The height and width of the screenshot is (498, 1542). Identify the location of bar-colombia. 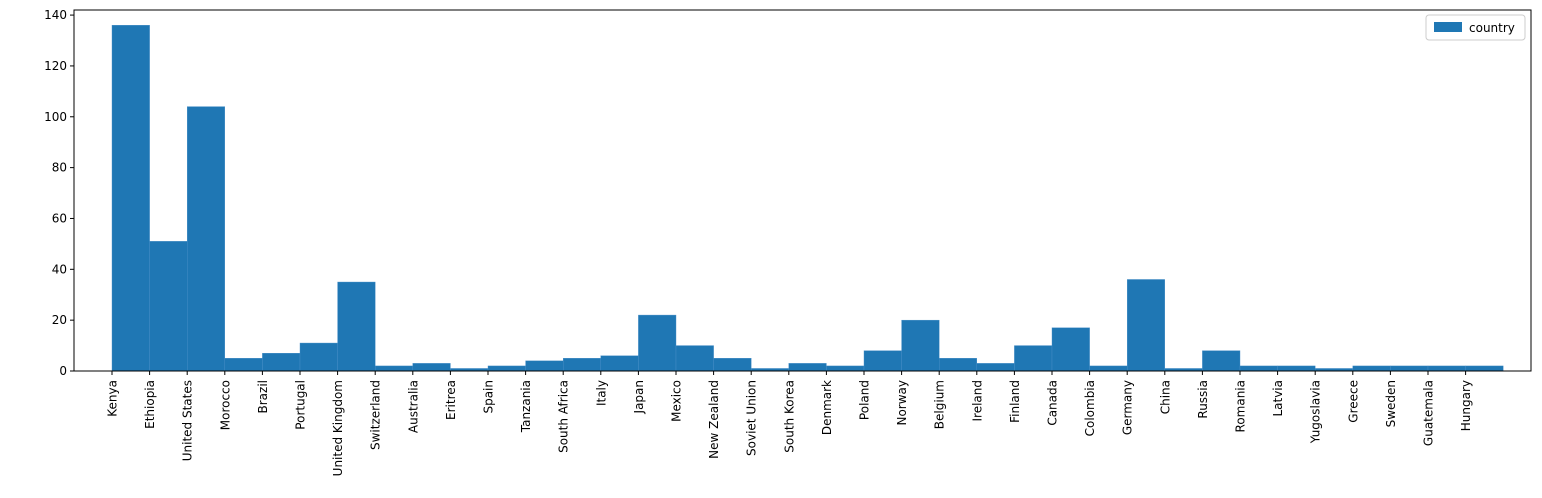
(1108, 368).